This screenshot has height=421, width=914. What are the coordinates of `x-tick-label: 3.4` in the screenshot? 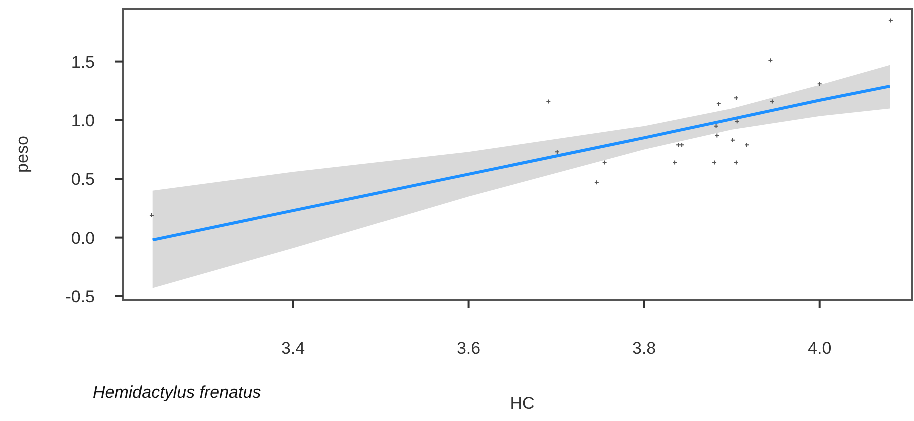 It's located at (293, 348).